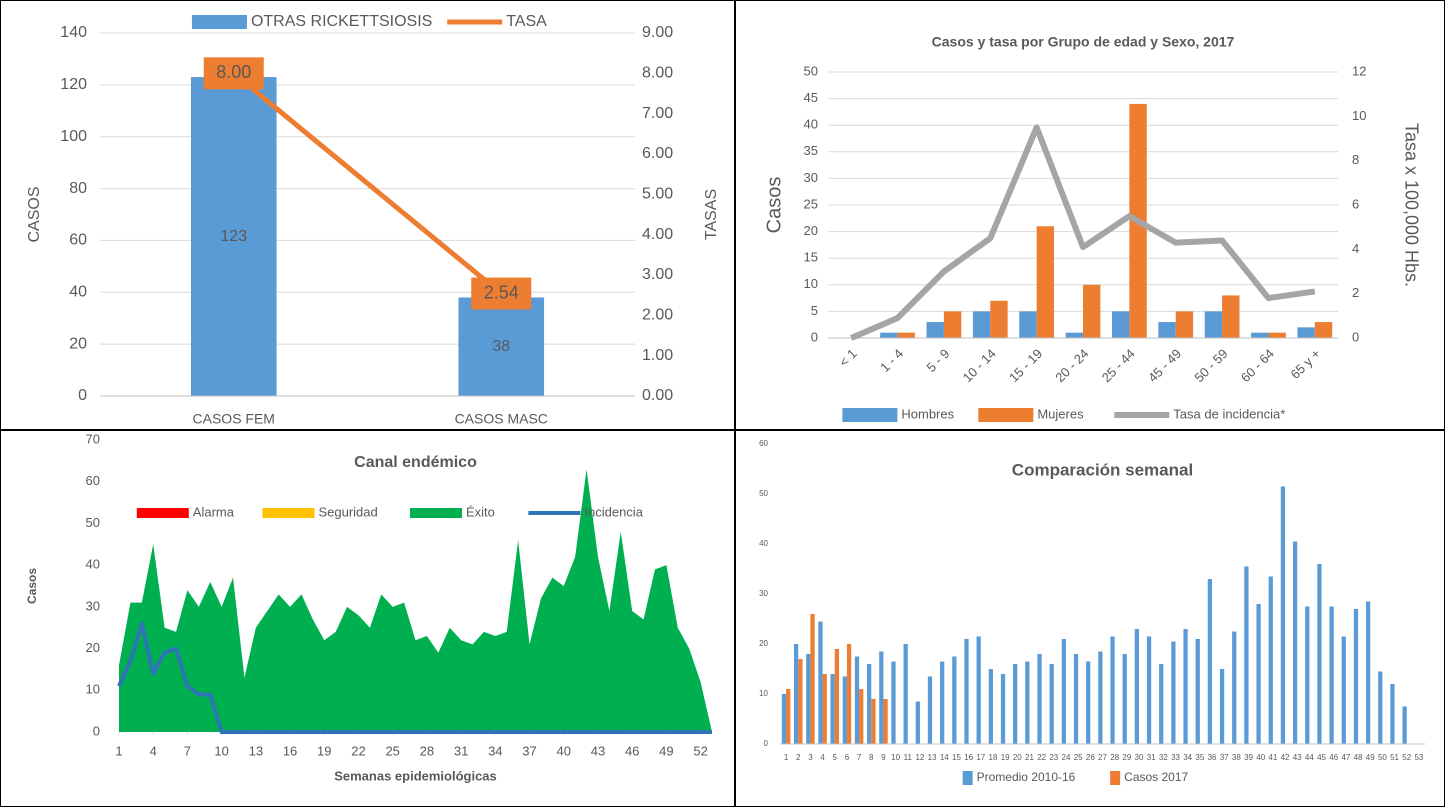 This screenshot has height=807, width=1445. What do you see at coordinates (415, 462) in the screenshot?
I see `chart-title: Canal endémico` at bounding box center [415, 462].